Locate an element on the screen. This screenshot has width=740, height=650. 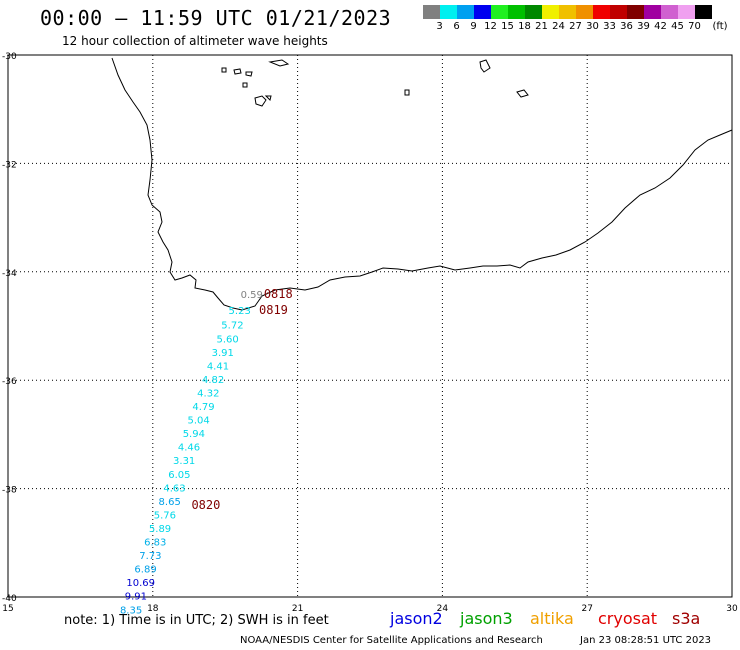
wave-height-label: 4.63 is located at coordinates (174, 488).